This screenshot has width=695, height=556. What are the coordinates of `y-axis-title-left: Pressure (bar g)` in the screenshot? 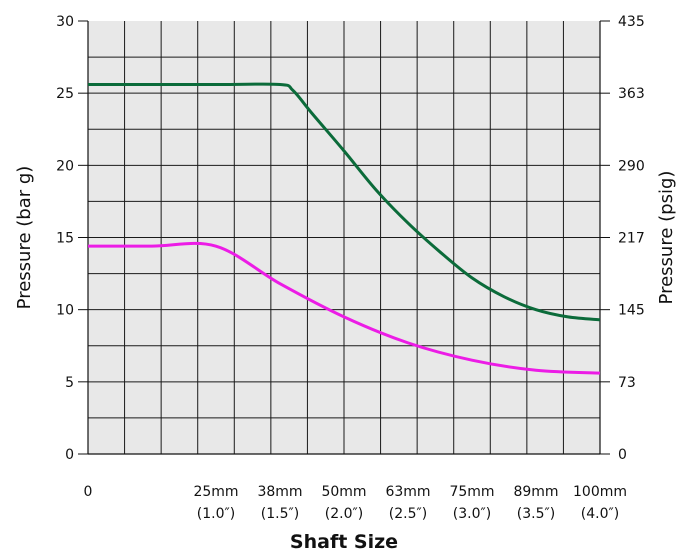 It's located at (24, 238).